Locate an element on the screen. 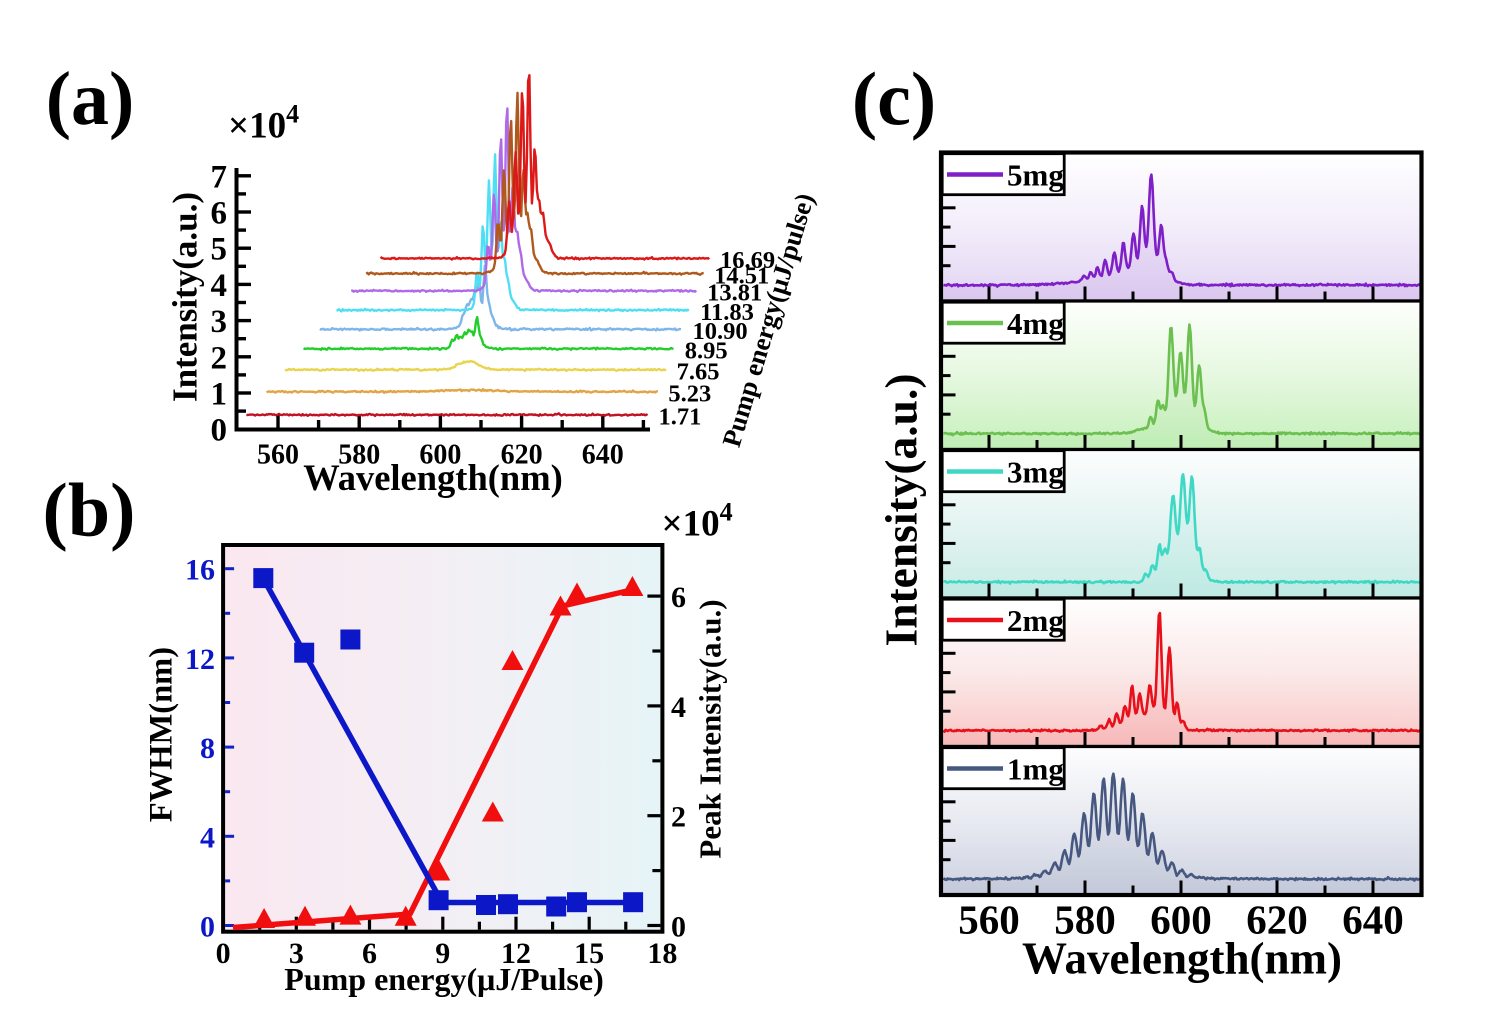 This screenshot has width=1488, height=1022. svg-text: 16.69 is located at coordinates (747, 260).